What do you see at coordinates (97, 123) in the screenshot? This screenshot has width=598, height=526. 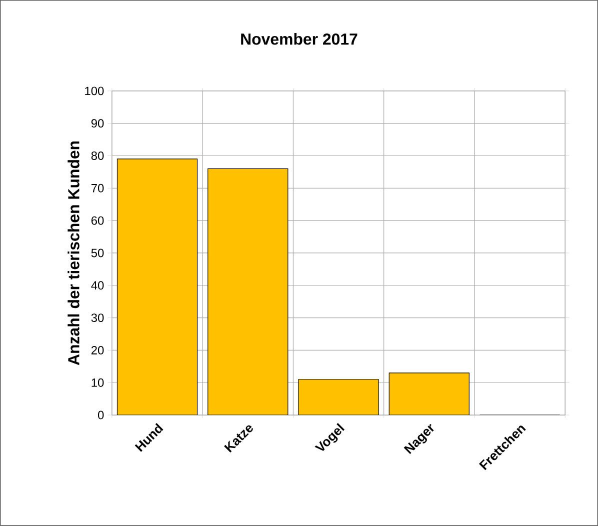 I see `y-tick-label: 90` at bounding box center [97, 123].